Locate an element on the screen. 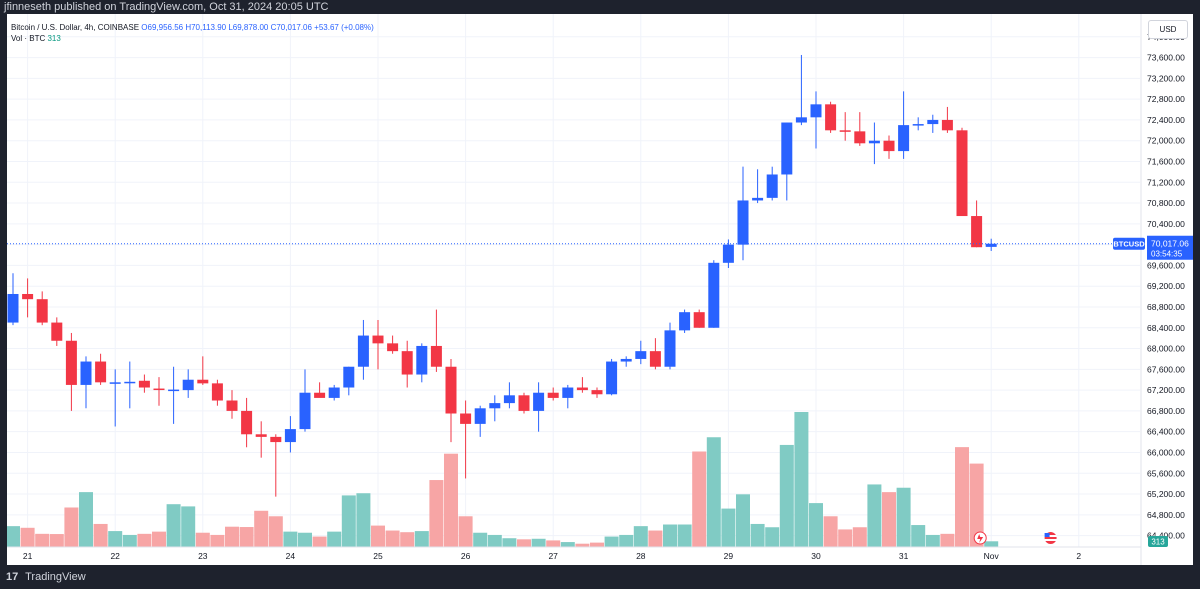 The image size is (1200, 589). y-tick-label: 68,400.00 is located at coordinates (1166, 328).